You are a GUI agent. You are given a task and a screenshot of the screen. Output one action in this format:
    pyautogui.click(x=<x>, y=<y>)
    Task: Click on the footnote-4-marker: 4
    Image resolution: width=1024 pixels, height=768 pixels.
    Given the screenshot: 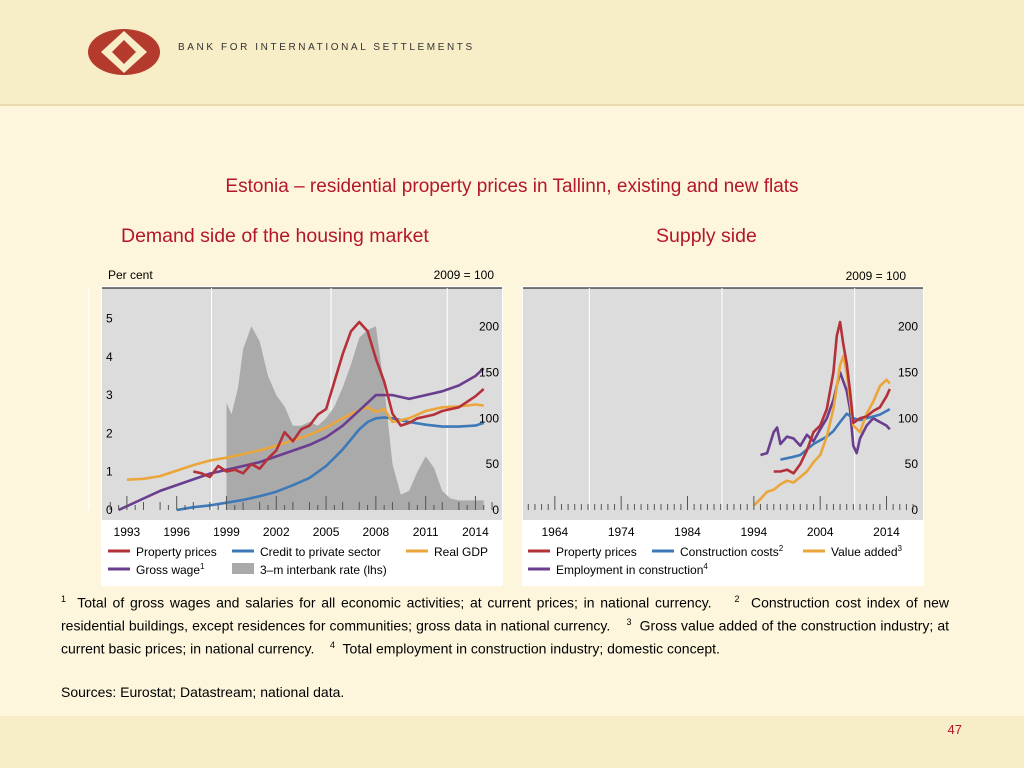 What is the action you would take?
    pyautogui.click(x=332, y=645)
    